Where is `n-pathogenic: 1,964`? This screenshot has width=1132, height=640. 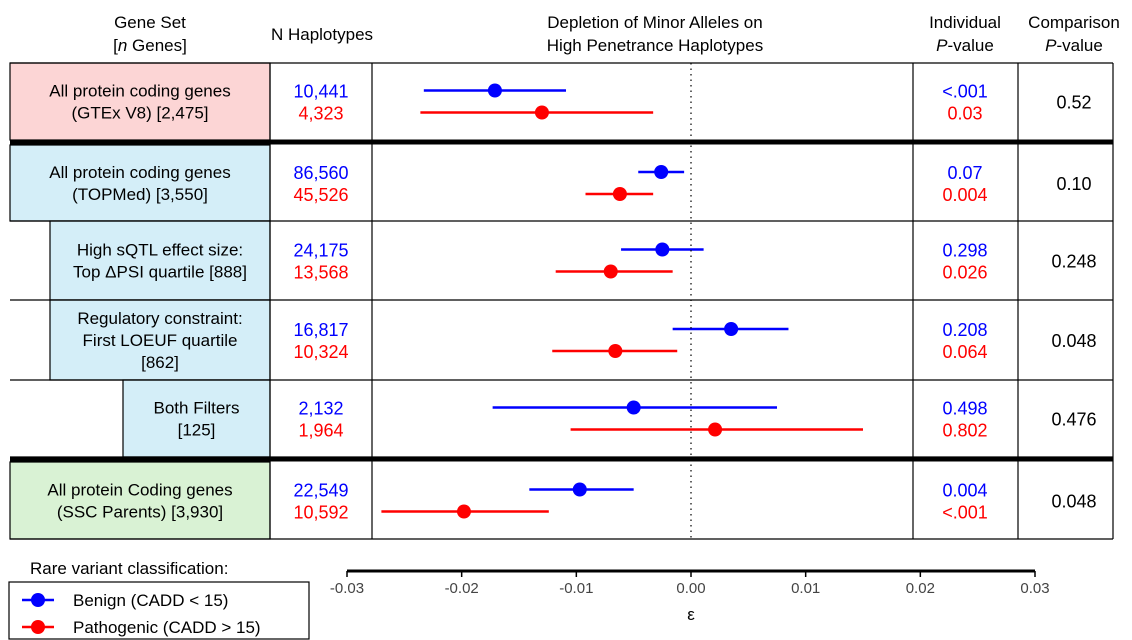
n-pathogenic: 1,964 is located at coordinates (320, 431).